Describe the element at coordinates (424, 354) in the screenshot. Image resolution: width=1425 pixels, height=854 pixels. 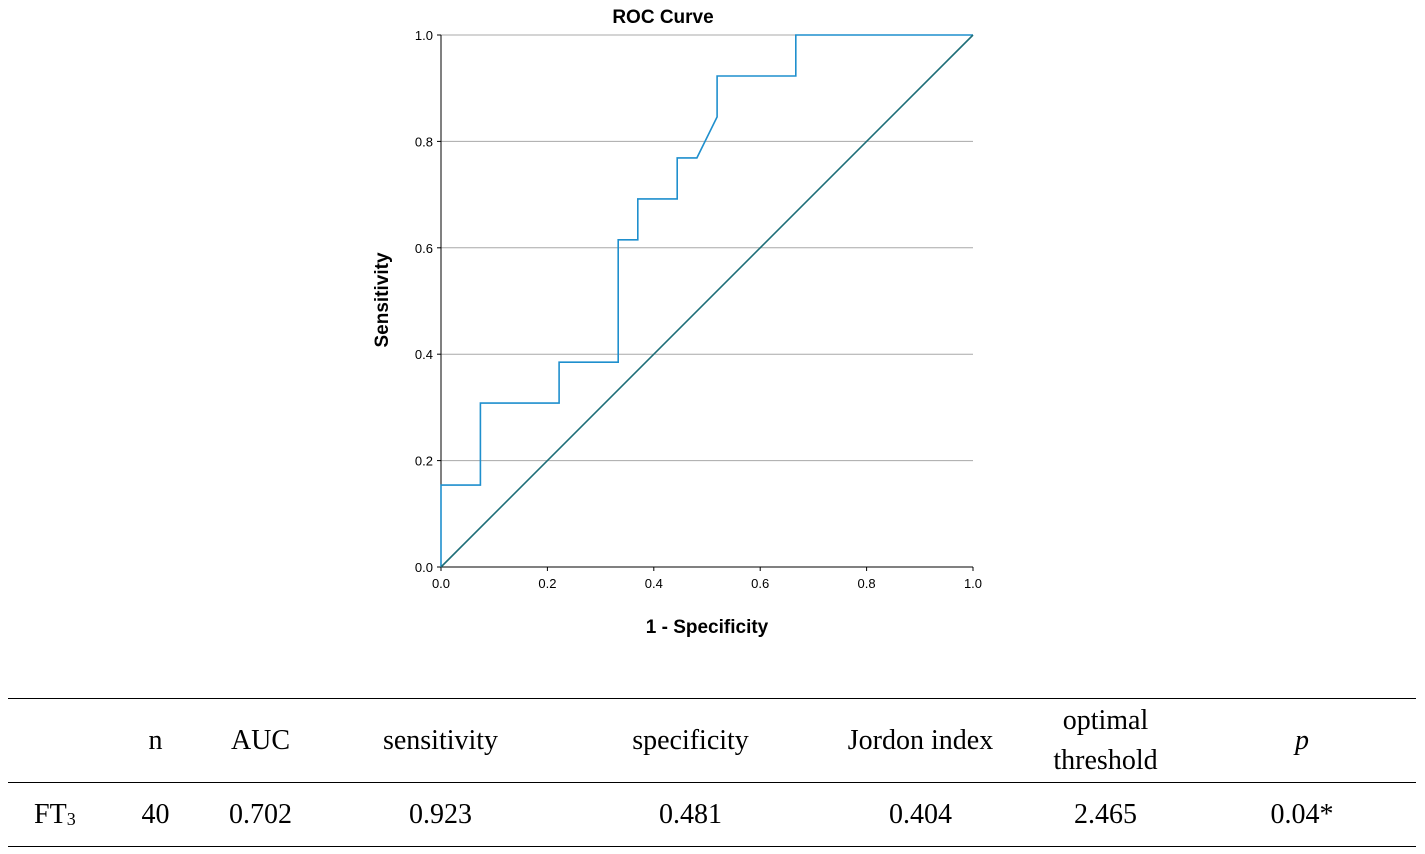
I see `y-tick-label-2: 0.4` at that location.